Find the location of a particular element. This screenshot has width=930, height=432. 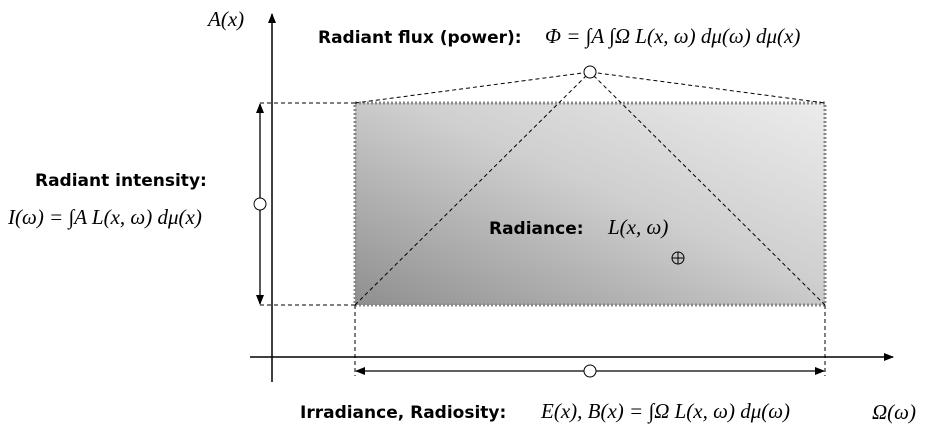

radiance-point is located at coordinates (678, 258).